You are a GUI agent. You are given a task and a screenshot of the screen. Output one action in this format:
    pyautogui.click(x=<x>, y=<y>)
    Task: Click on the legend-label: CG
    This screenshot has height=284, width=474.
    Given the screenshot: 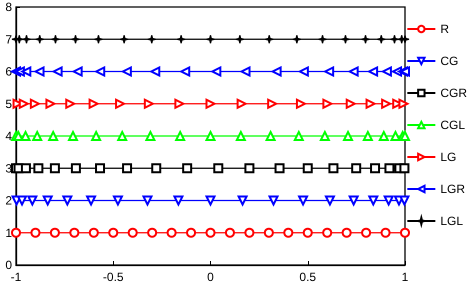 What is the action you would take?
    pyautogui.click(x=449, y=61)
    